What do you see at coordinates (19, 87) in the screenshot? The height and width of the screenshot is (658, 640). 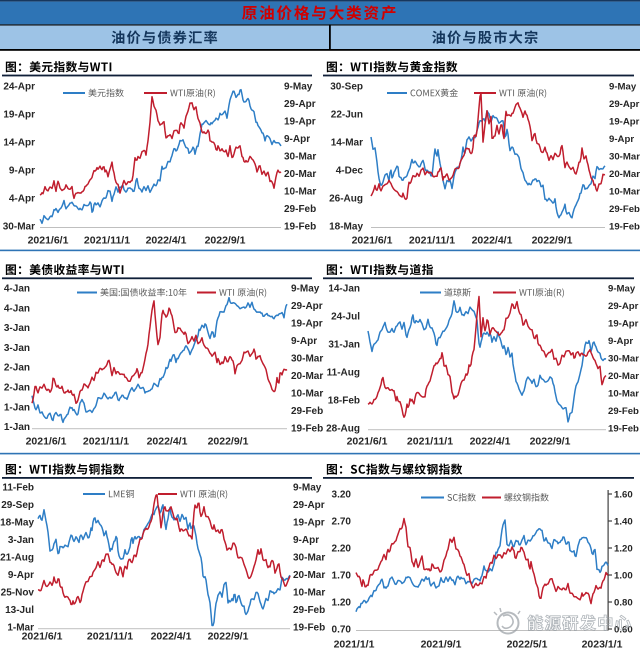 I see `svg-text: 24-Apr` at bounding box center [19, 87].